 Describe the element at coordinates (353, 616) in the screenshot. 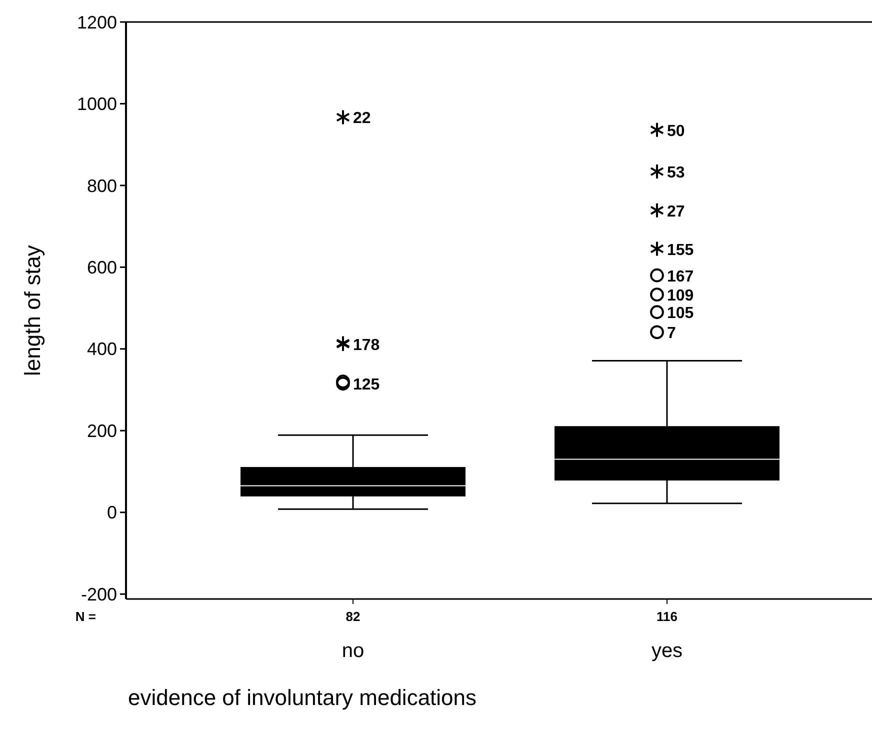

I see `text: 82` at that location.